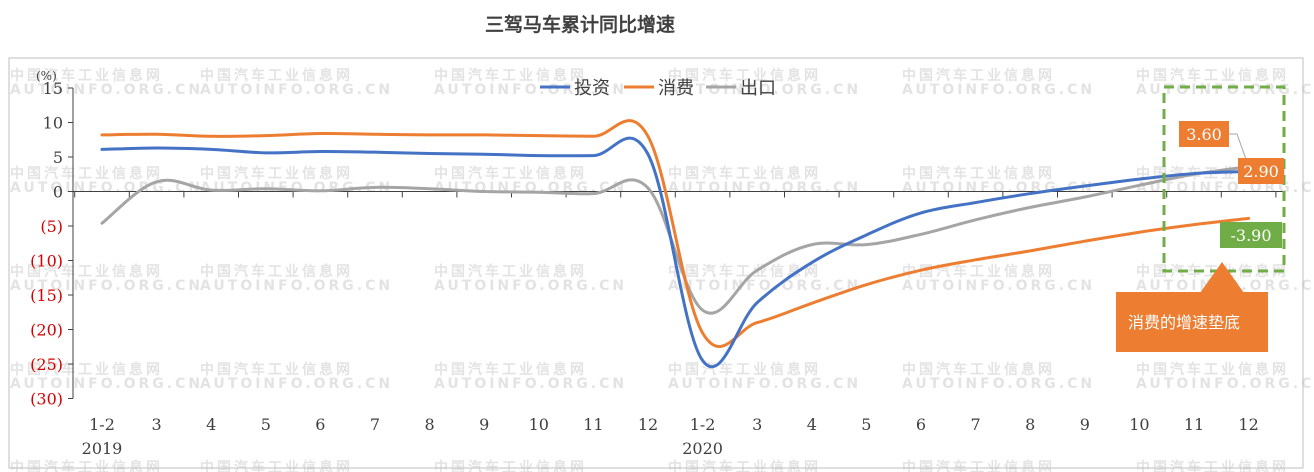  What do you see at coordinates (53, 123) in the screenshot?
I see `y-tick-label: 10` at bounding box center [53, 123].